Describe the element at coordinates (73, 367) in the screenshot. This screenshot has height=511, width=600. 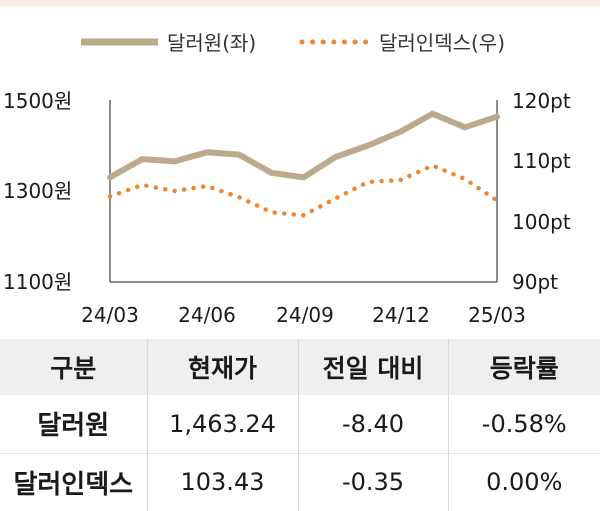
I see `header-category: 구분` at that location.